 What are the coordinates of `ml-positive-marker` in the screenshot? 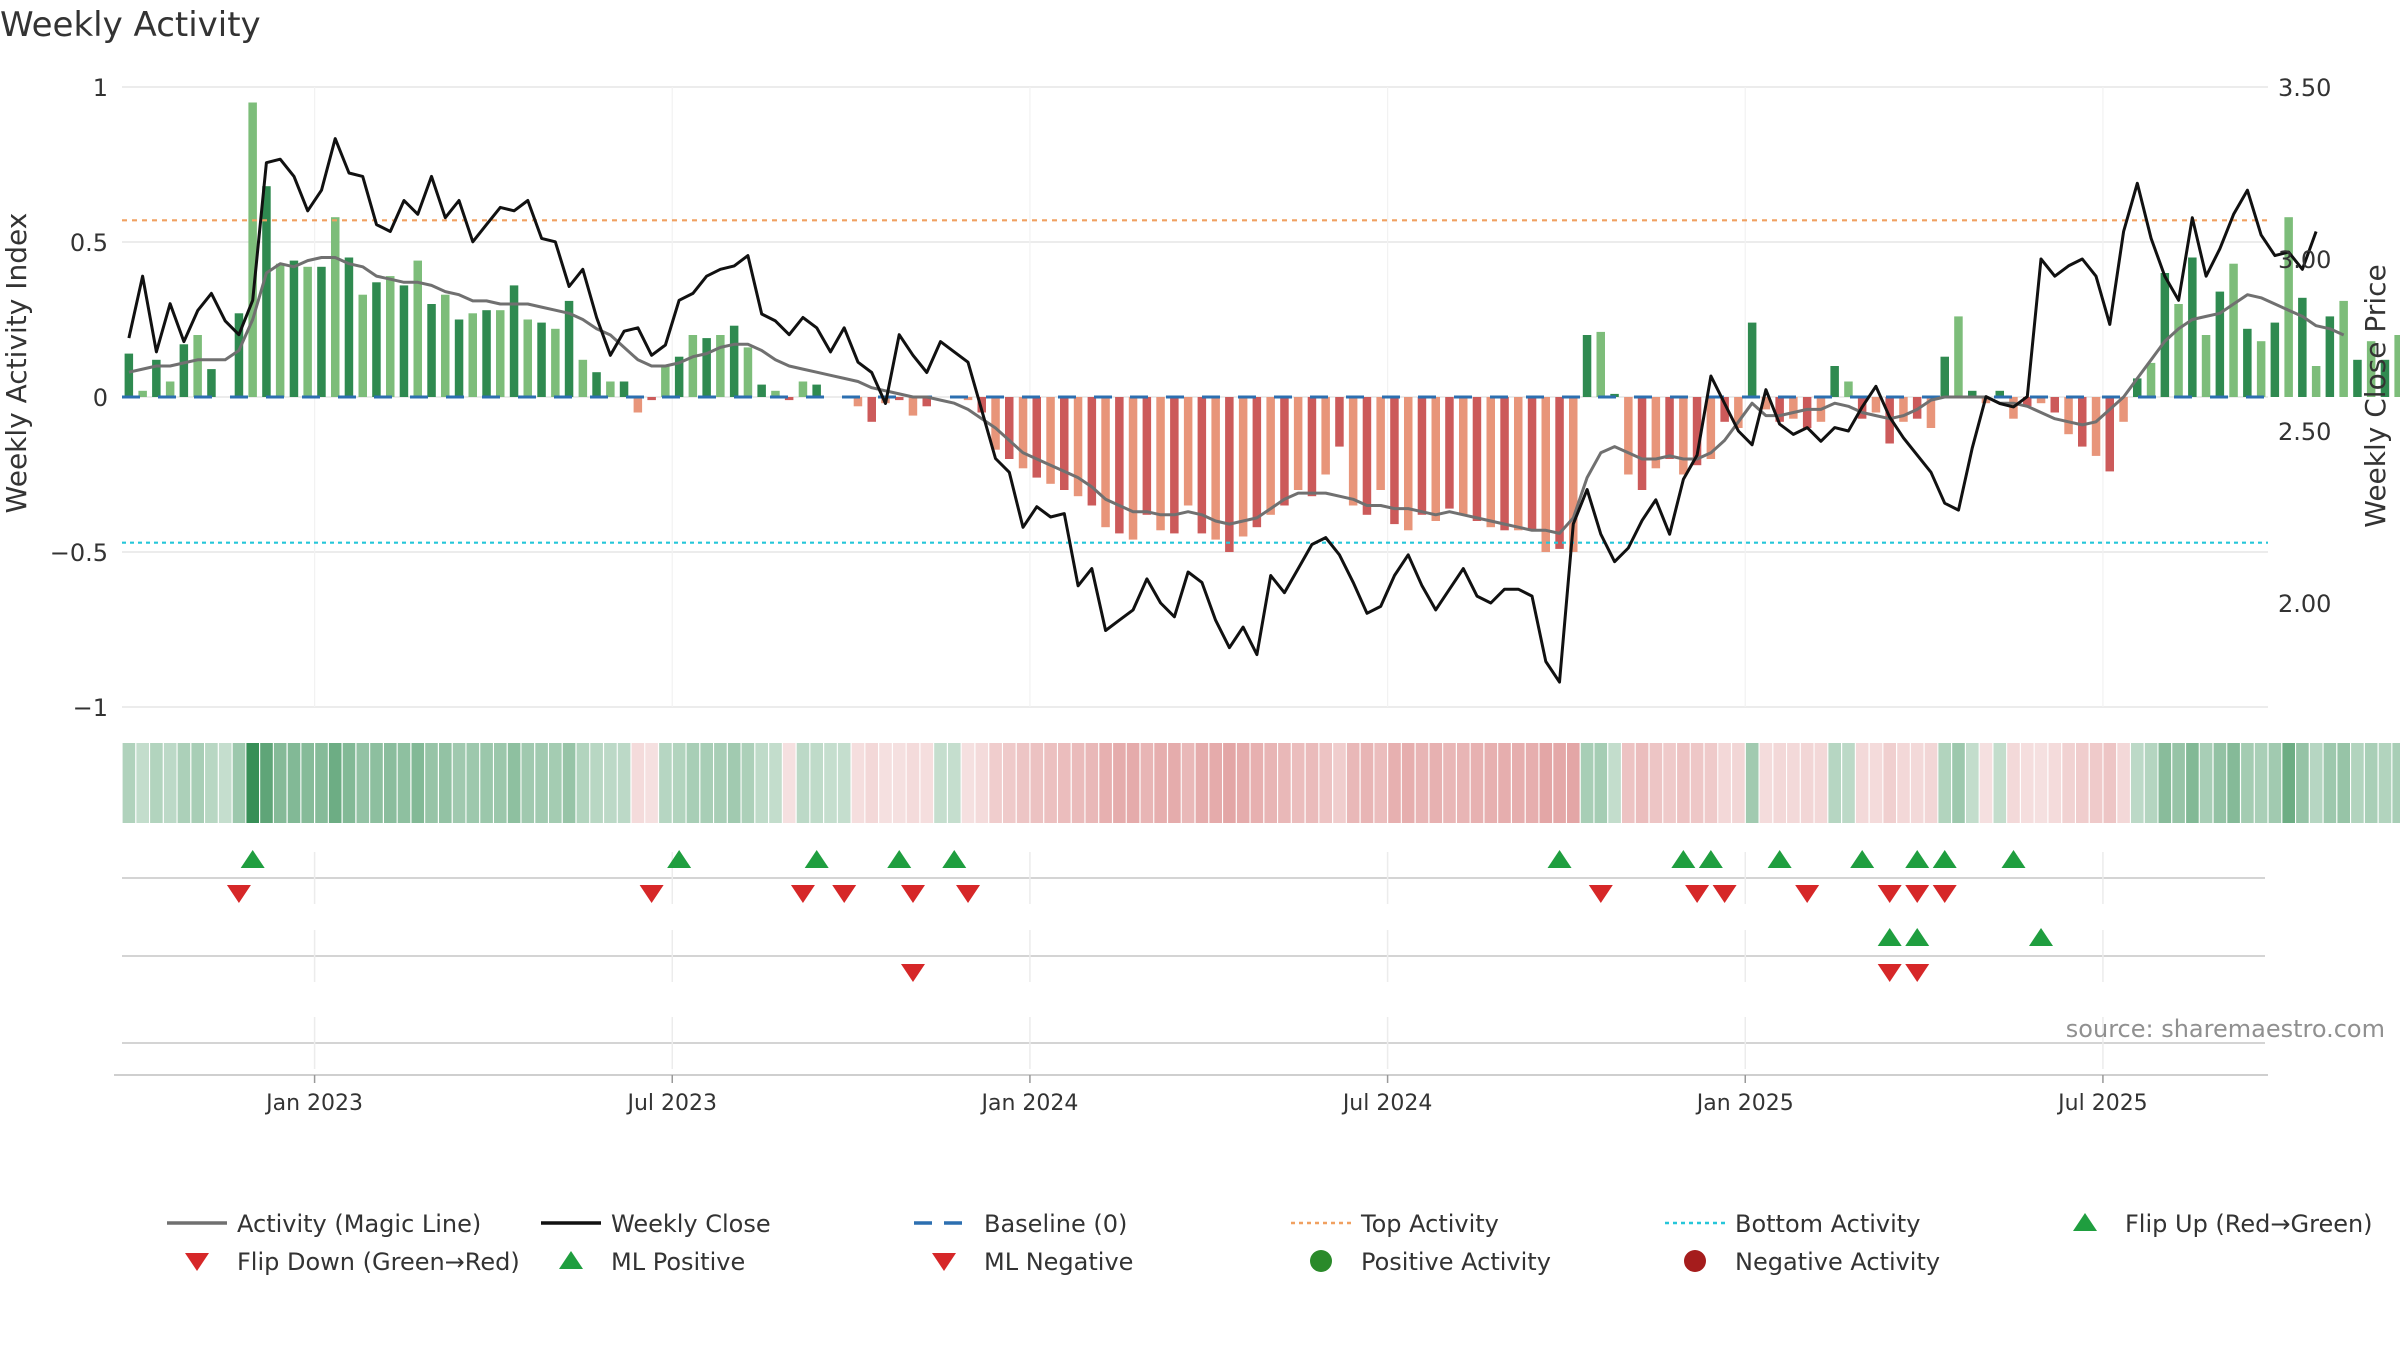 It's located at (2041, 937).